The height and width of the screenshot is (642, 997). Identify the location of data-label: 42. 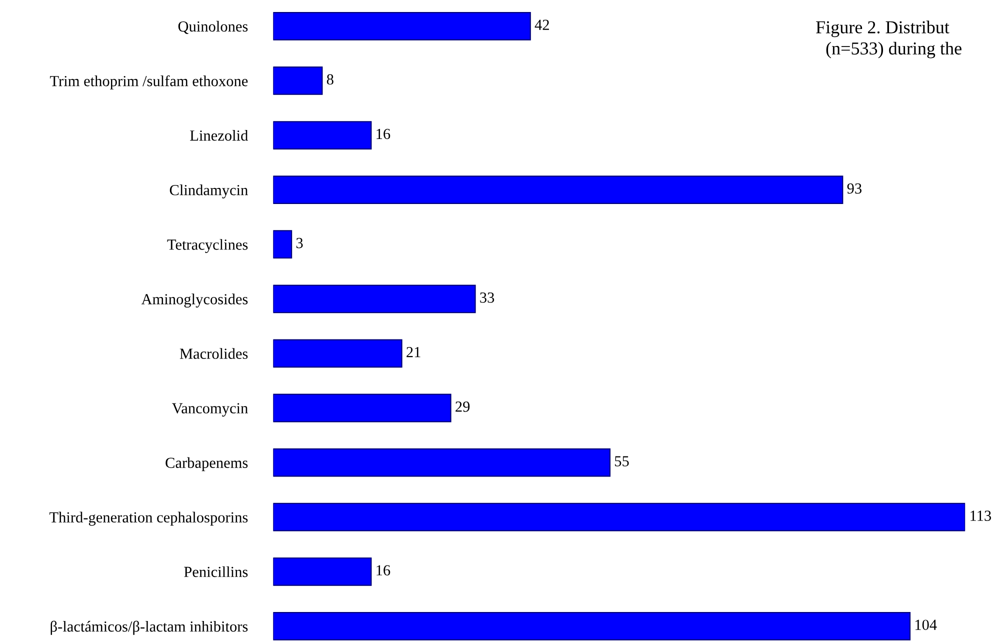
(541, 25).